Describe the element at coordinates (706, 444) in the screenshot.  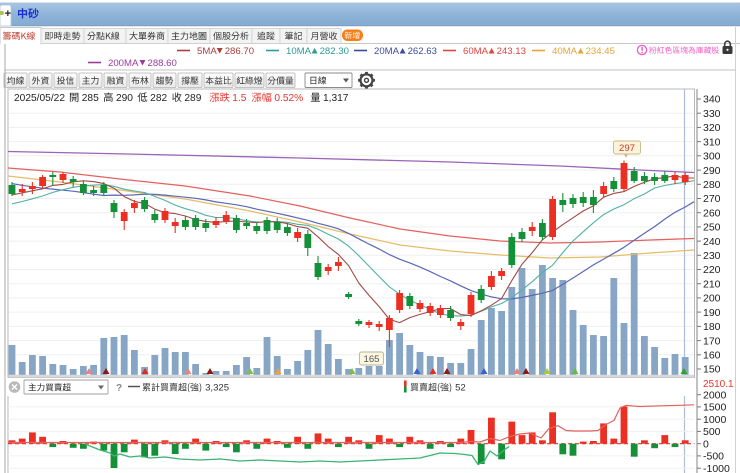
I see `svg-text: 0` at that location.